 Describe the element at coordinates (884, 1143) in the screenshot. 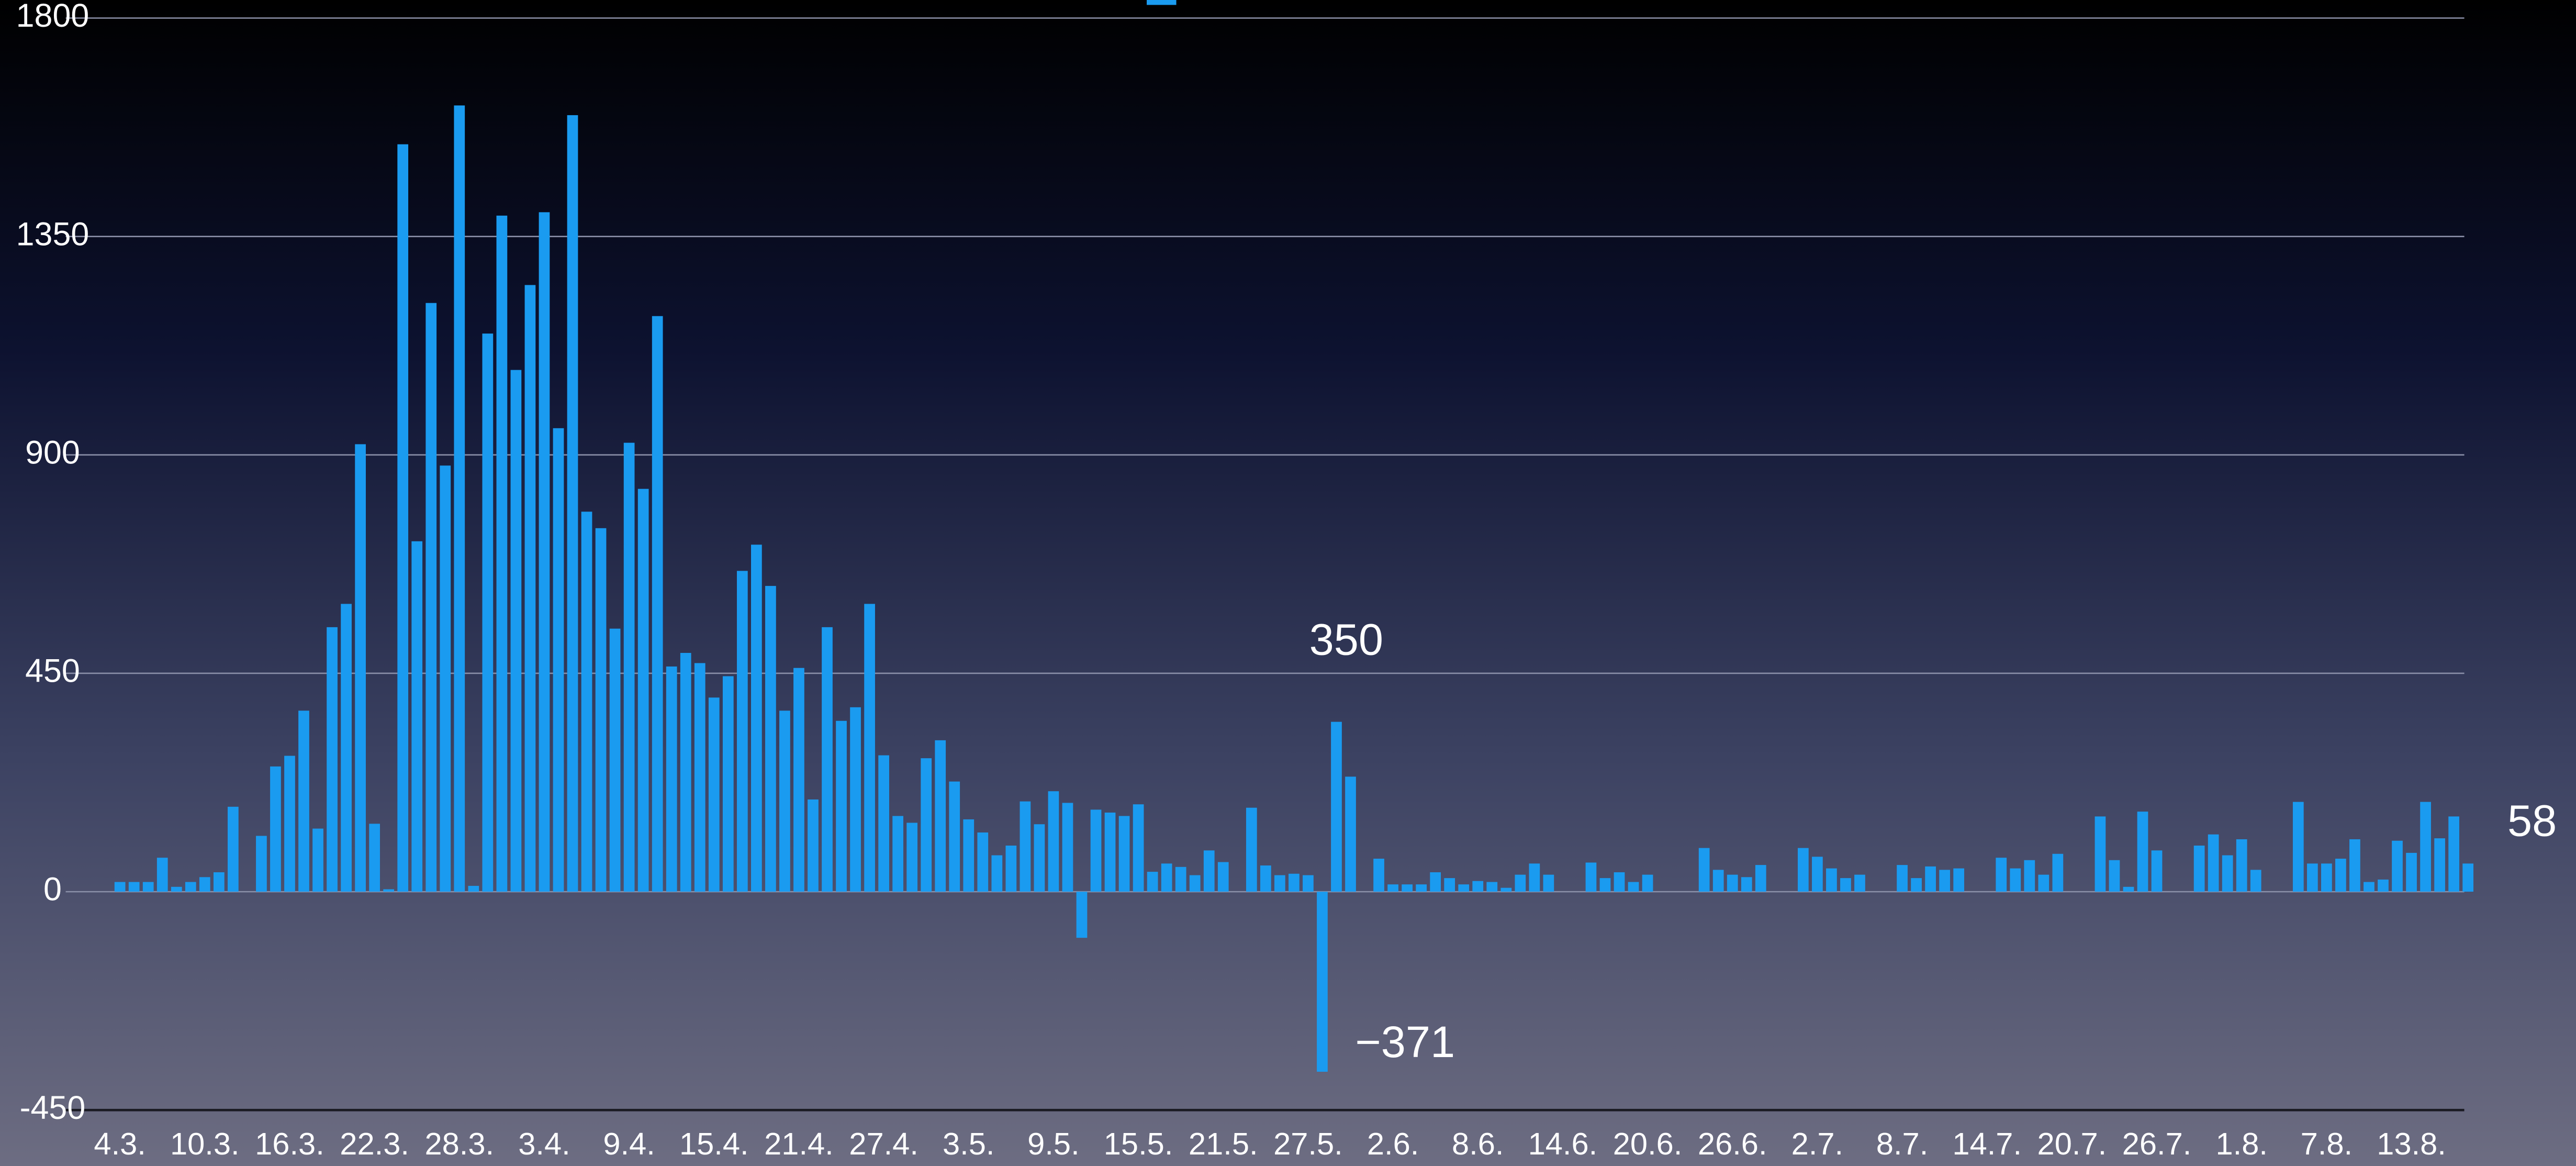

I see `x-tick-label: 27.4.` at that location.